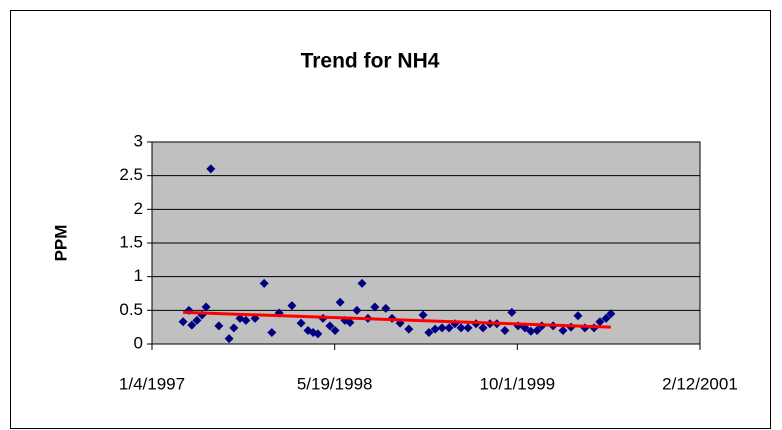  Describe the element at coordinates (131, 241) in the screenshot. I see `y-tick-label: 1.5` at that location.